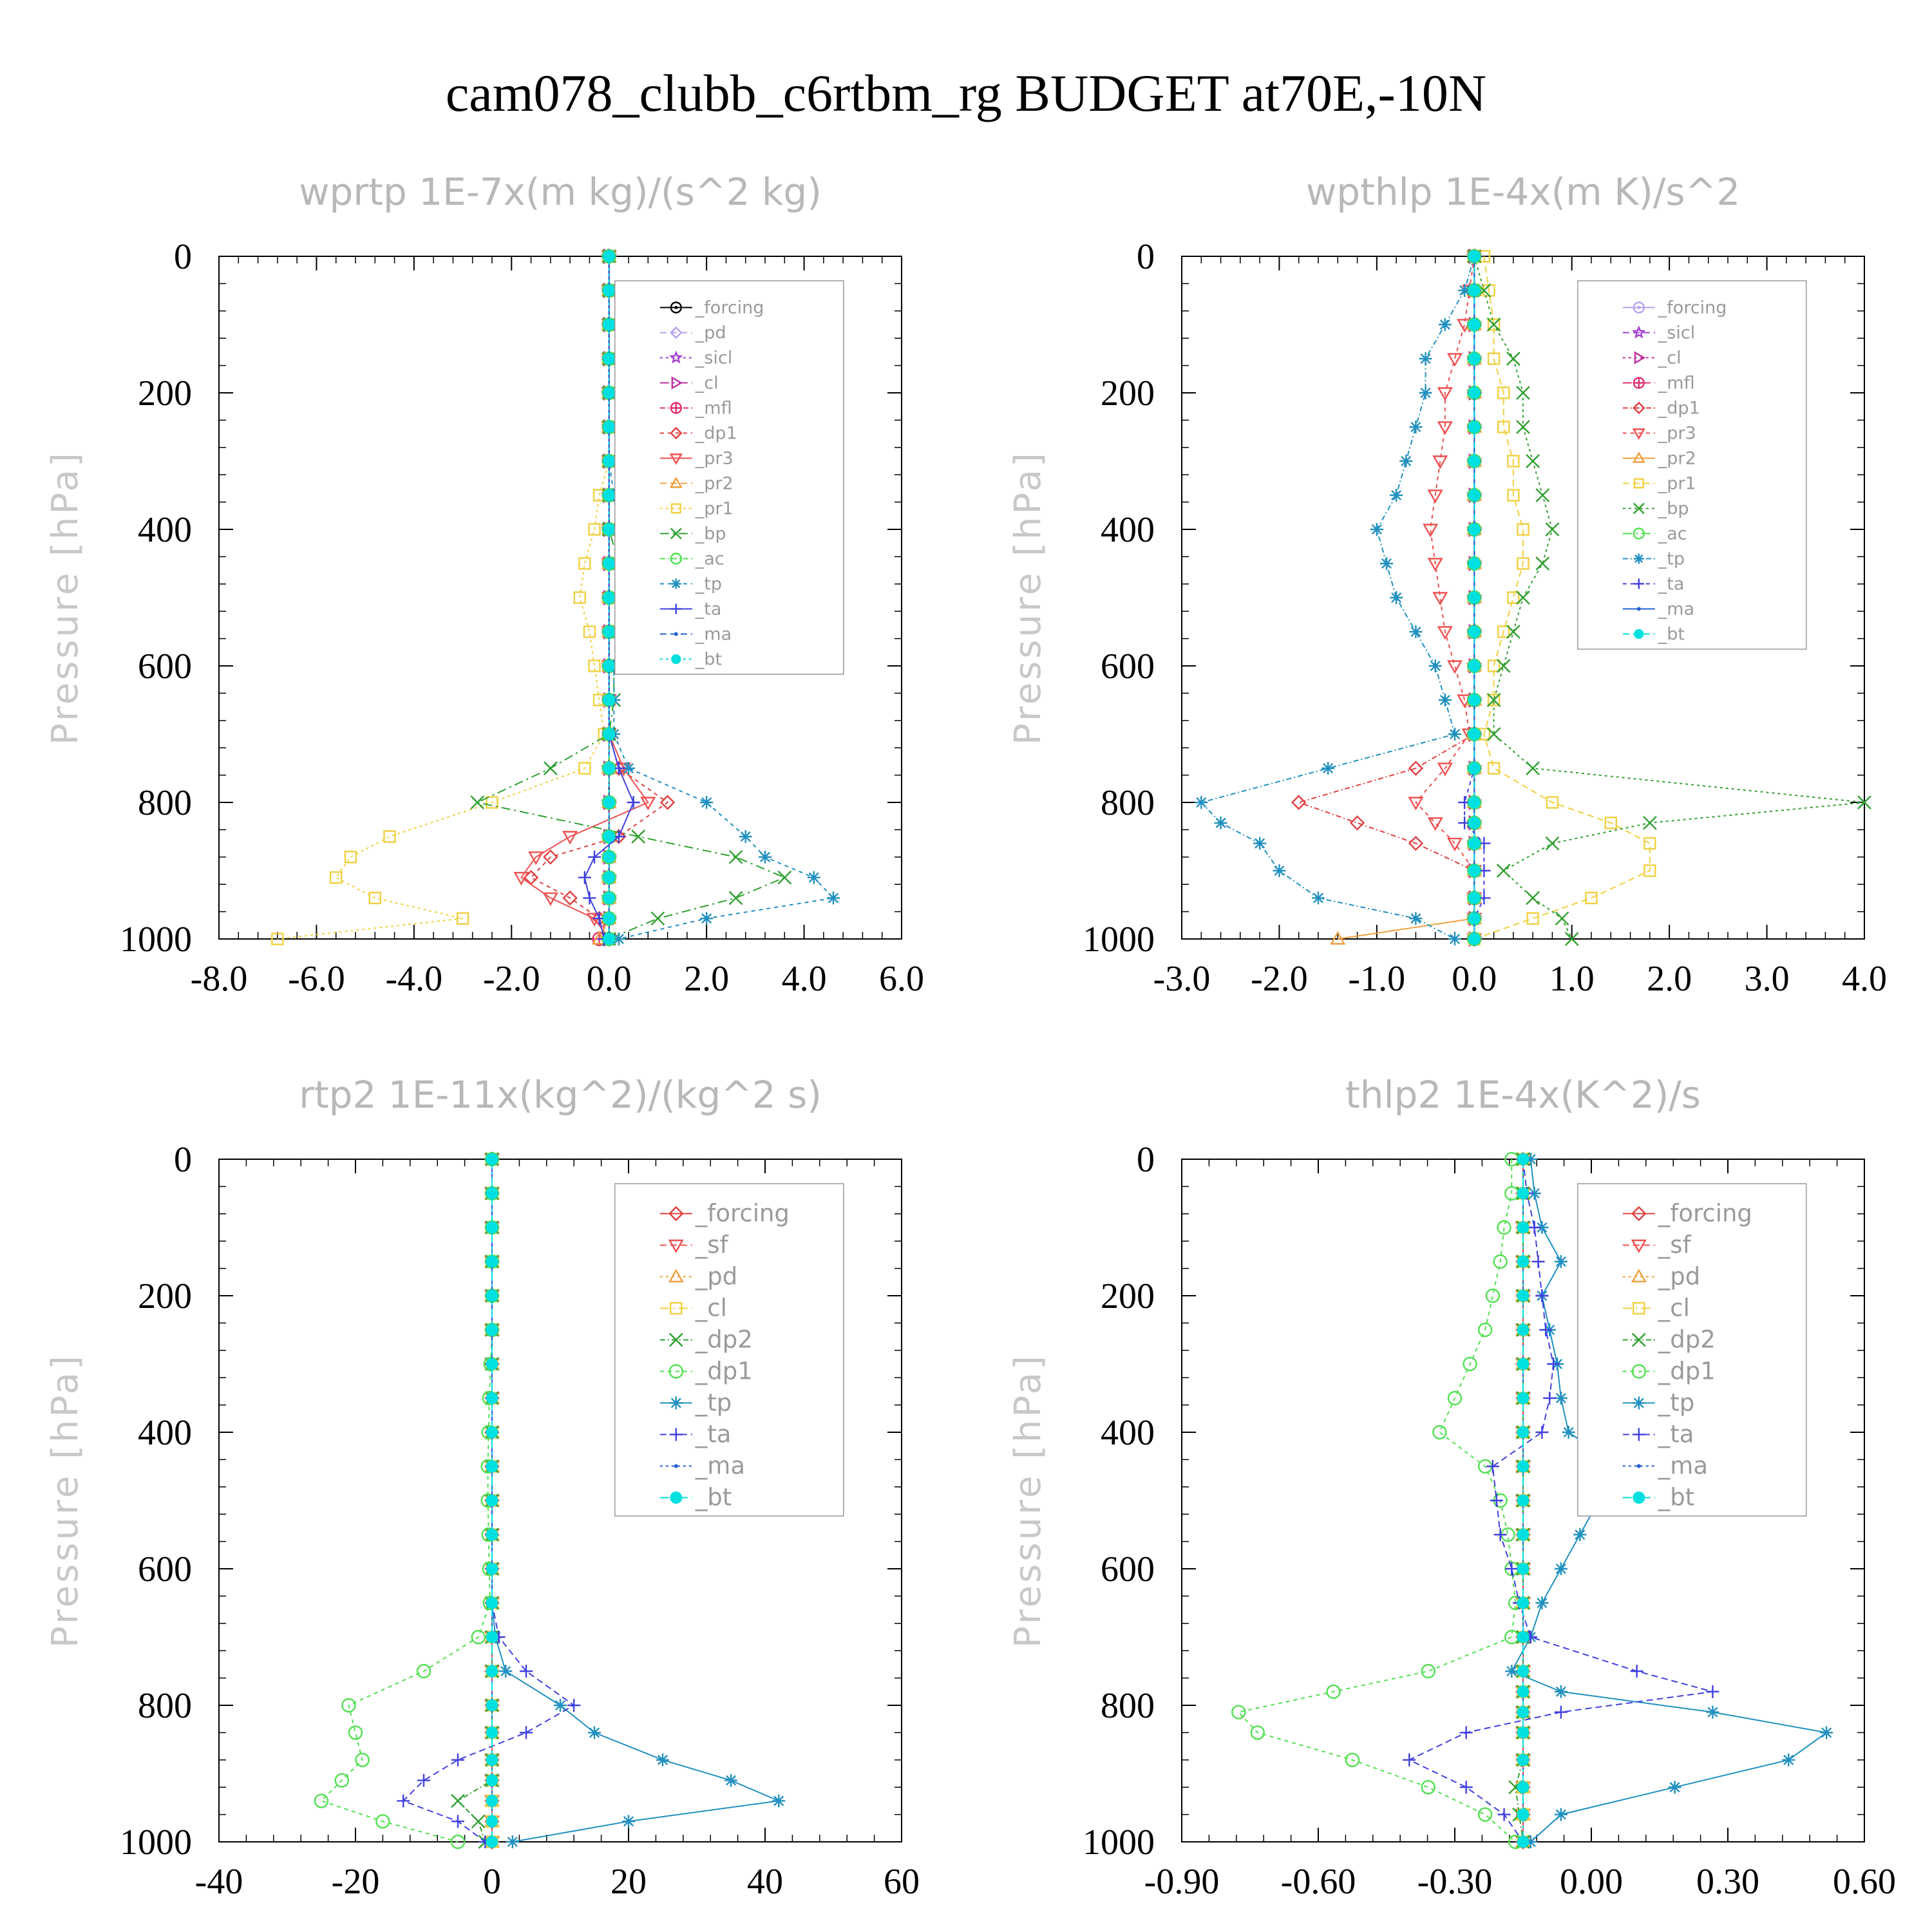  What do you see at coordinates (1475, 597) in the screenshot?
I see `series-bt` at bounding box center [1475, 597].